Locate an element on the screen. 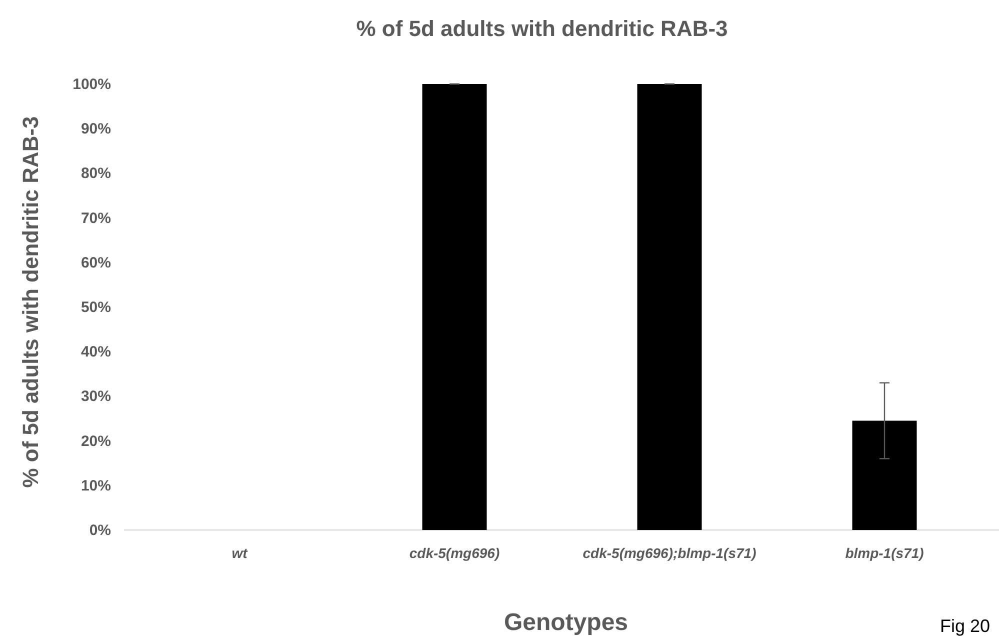  y-tick-label: 20% is located at coordinates (95, 441).